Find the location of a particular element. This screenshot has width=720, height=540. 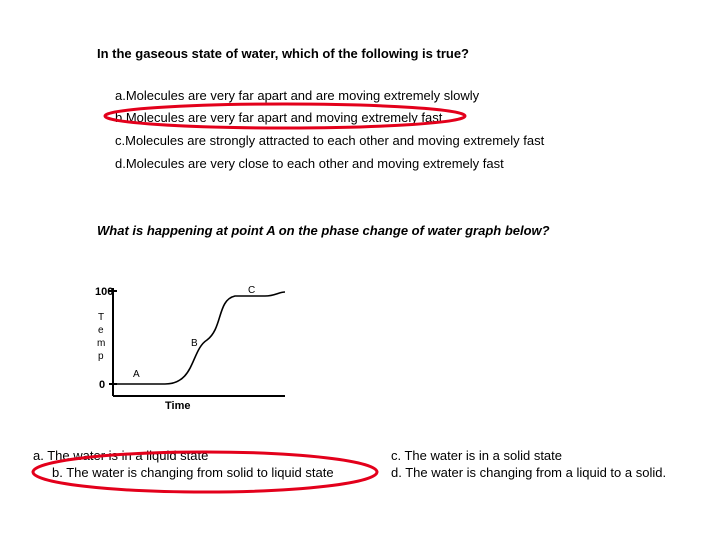

question-2-answer-c: c. The water is in a solid state is located at coordinates (477, 455).